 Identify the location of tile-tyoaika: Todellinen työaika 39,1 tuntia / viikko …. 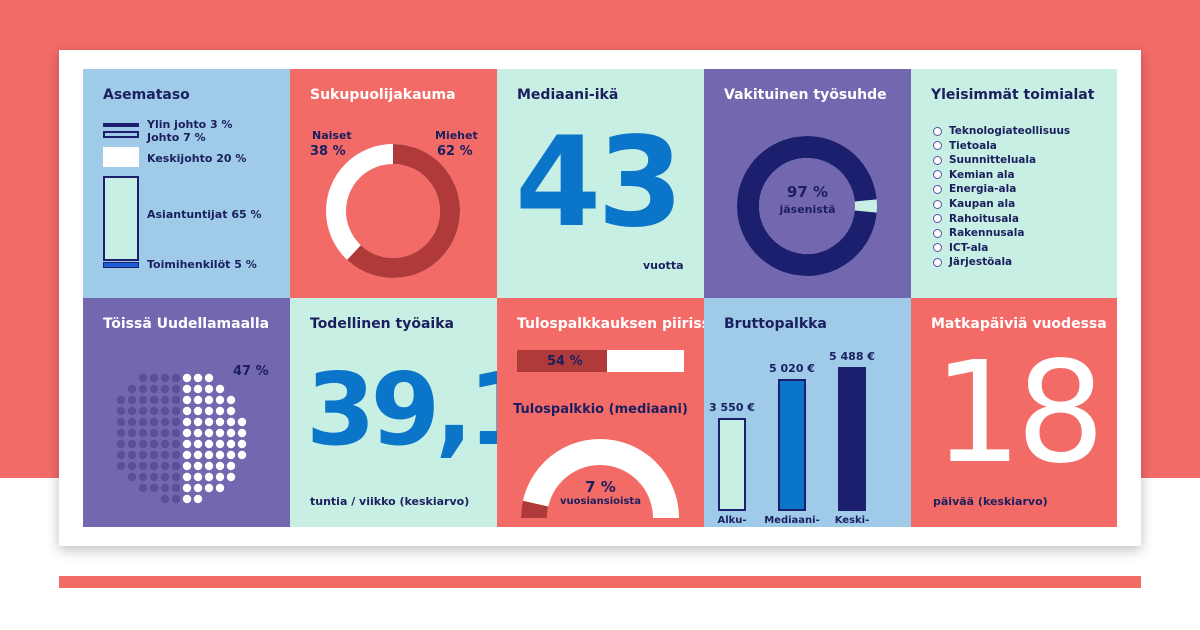
(393, 412).